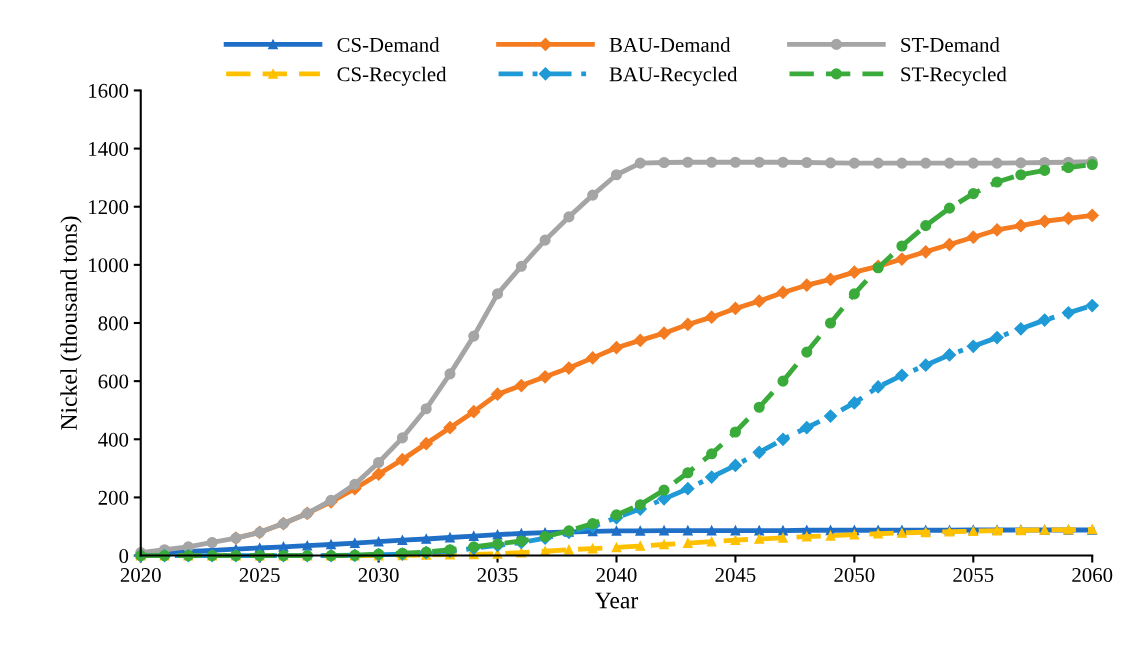  I want to click on y-tick-label: 400, so click(113, 439).